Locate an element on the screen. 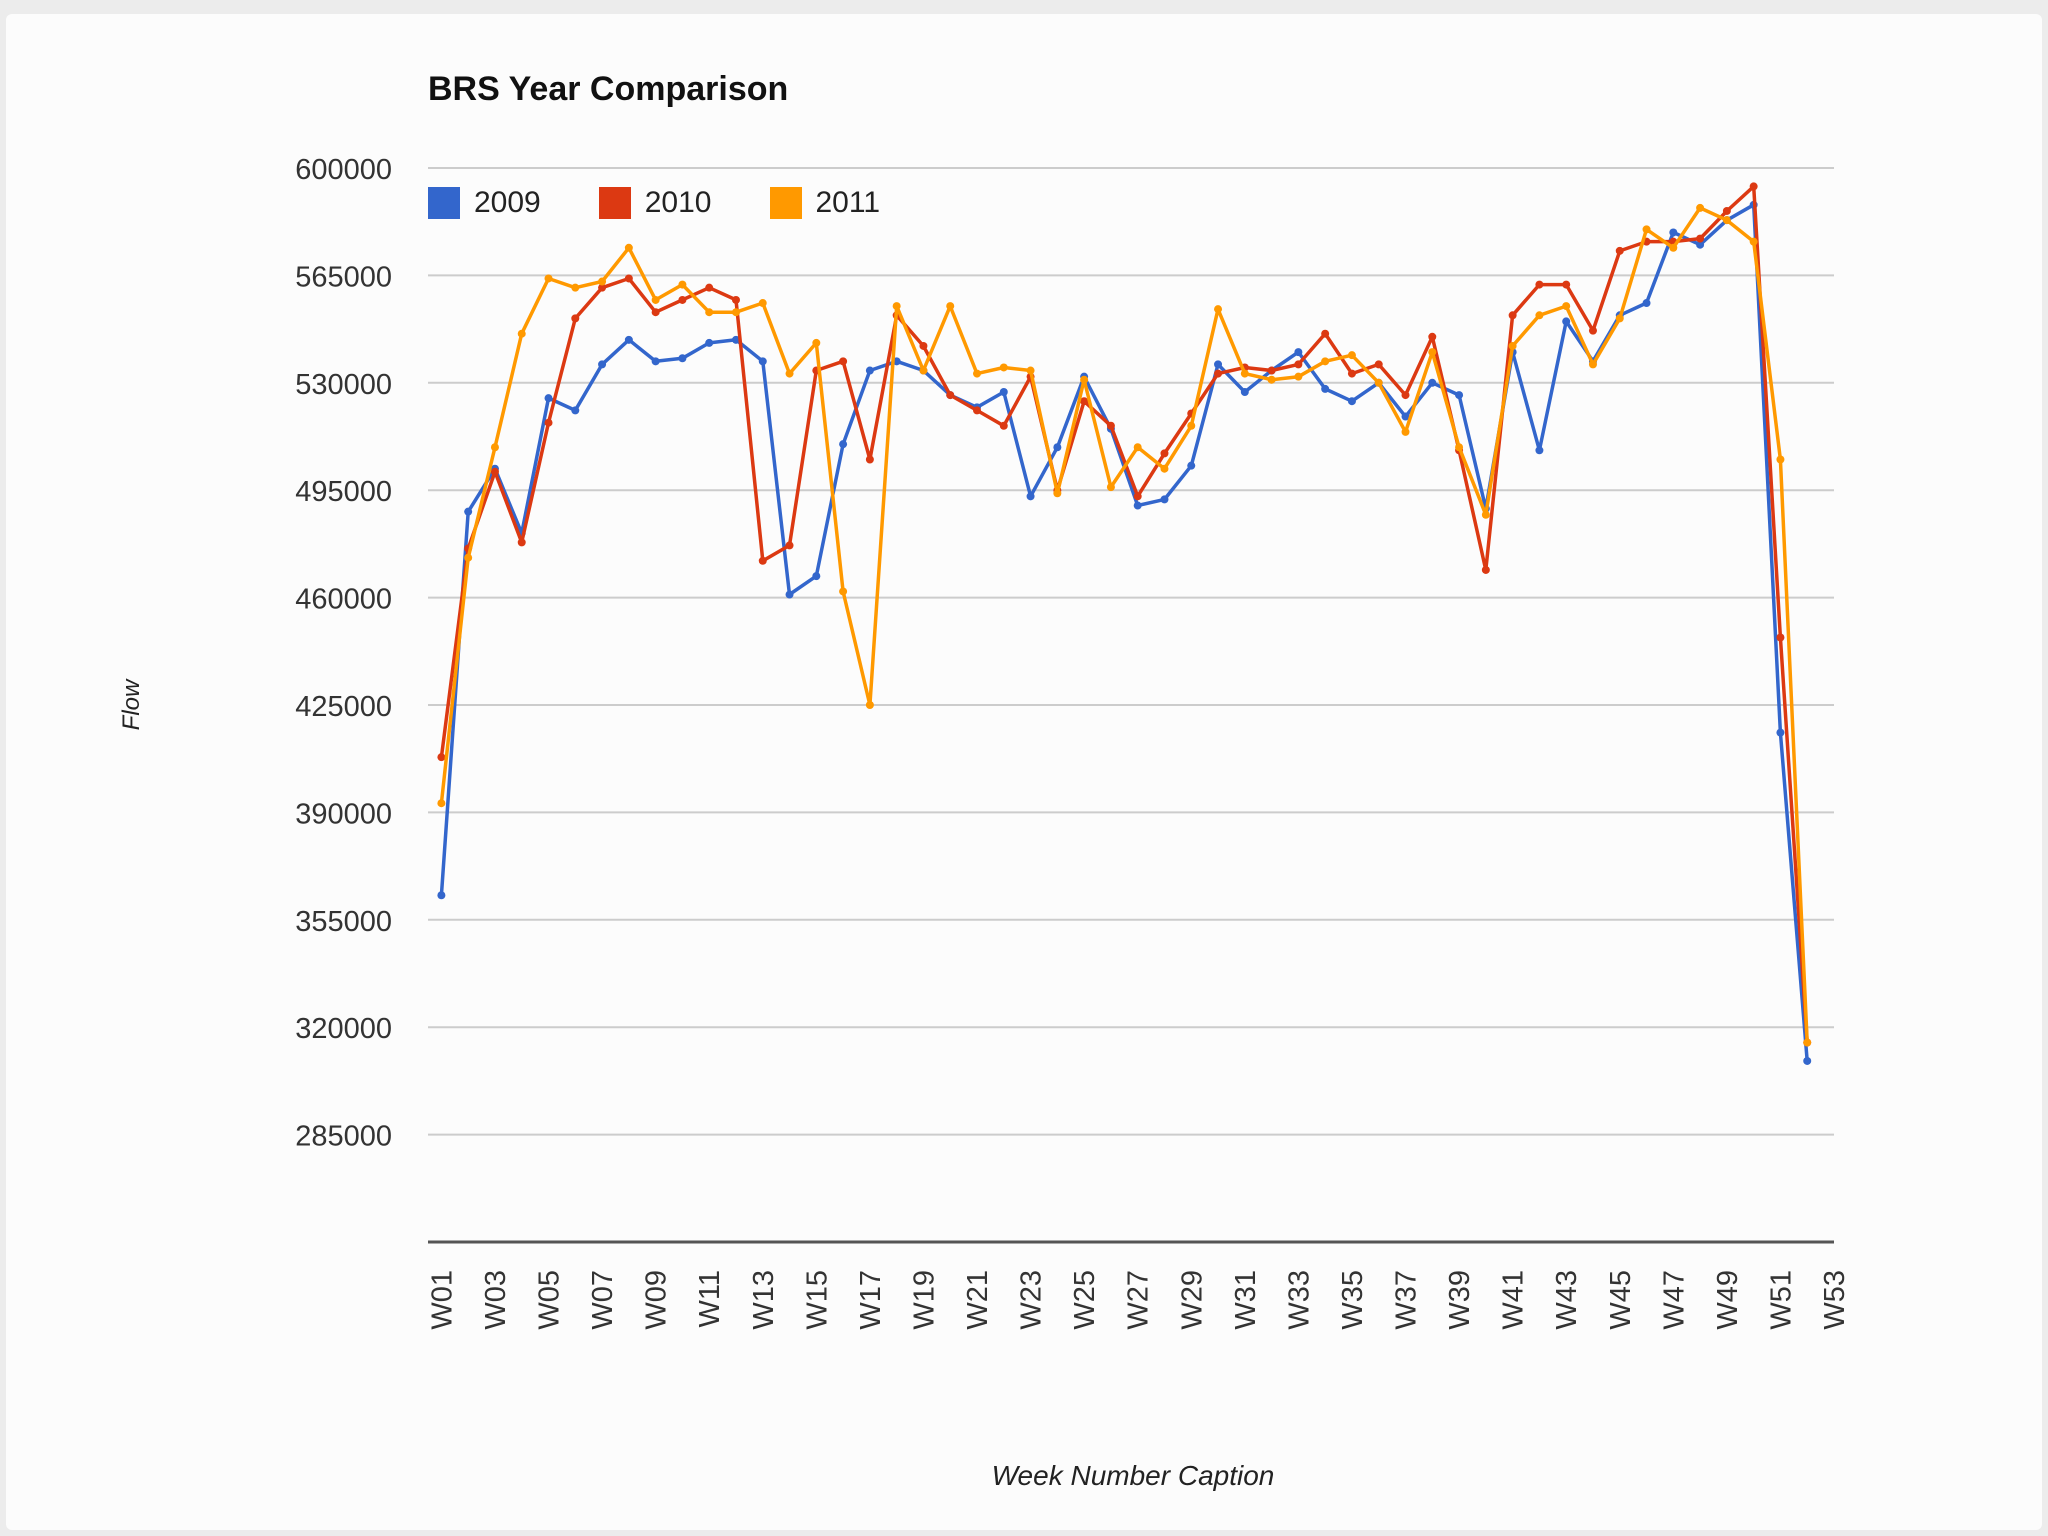  point-2010-W17 is located at coordinates (869, 459).